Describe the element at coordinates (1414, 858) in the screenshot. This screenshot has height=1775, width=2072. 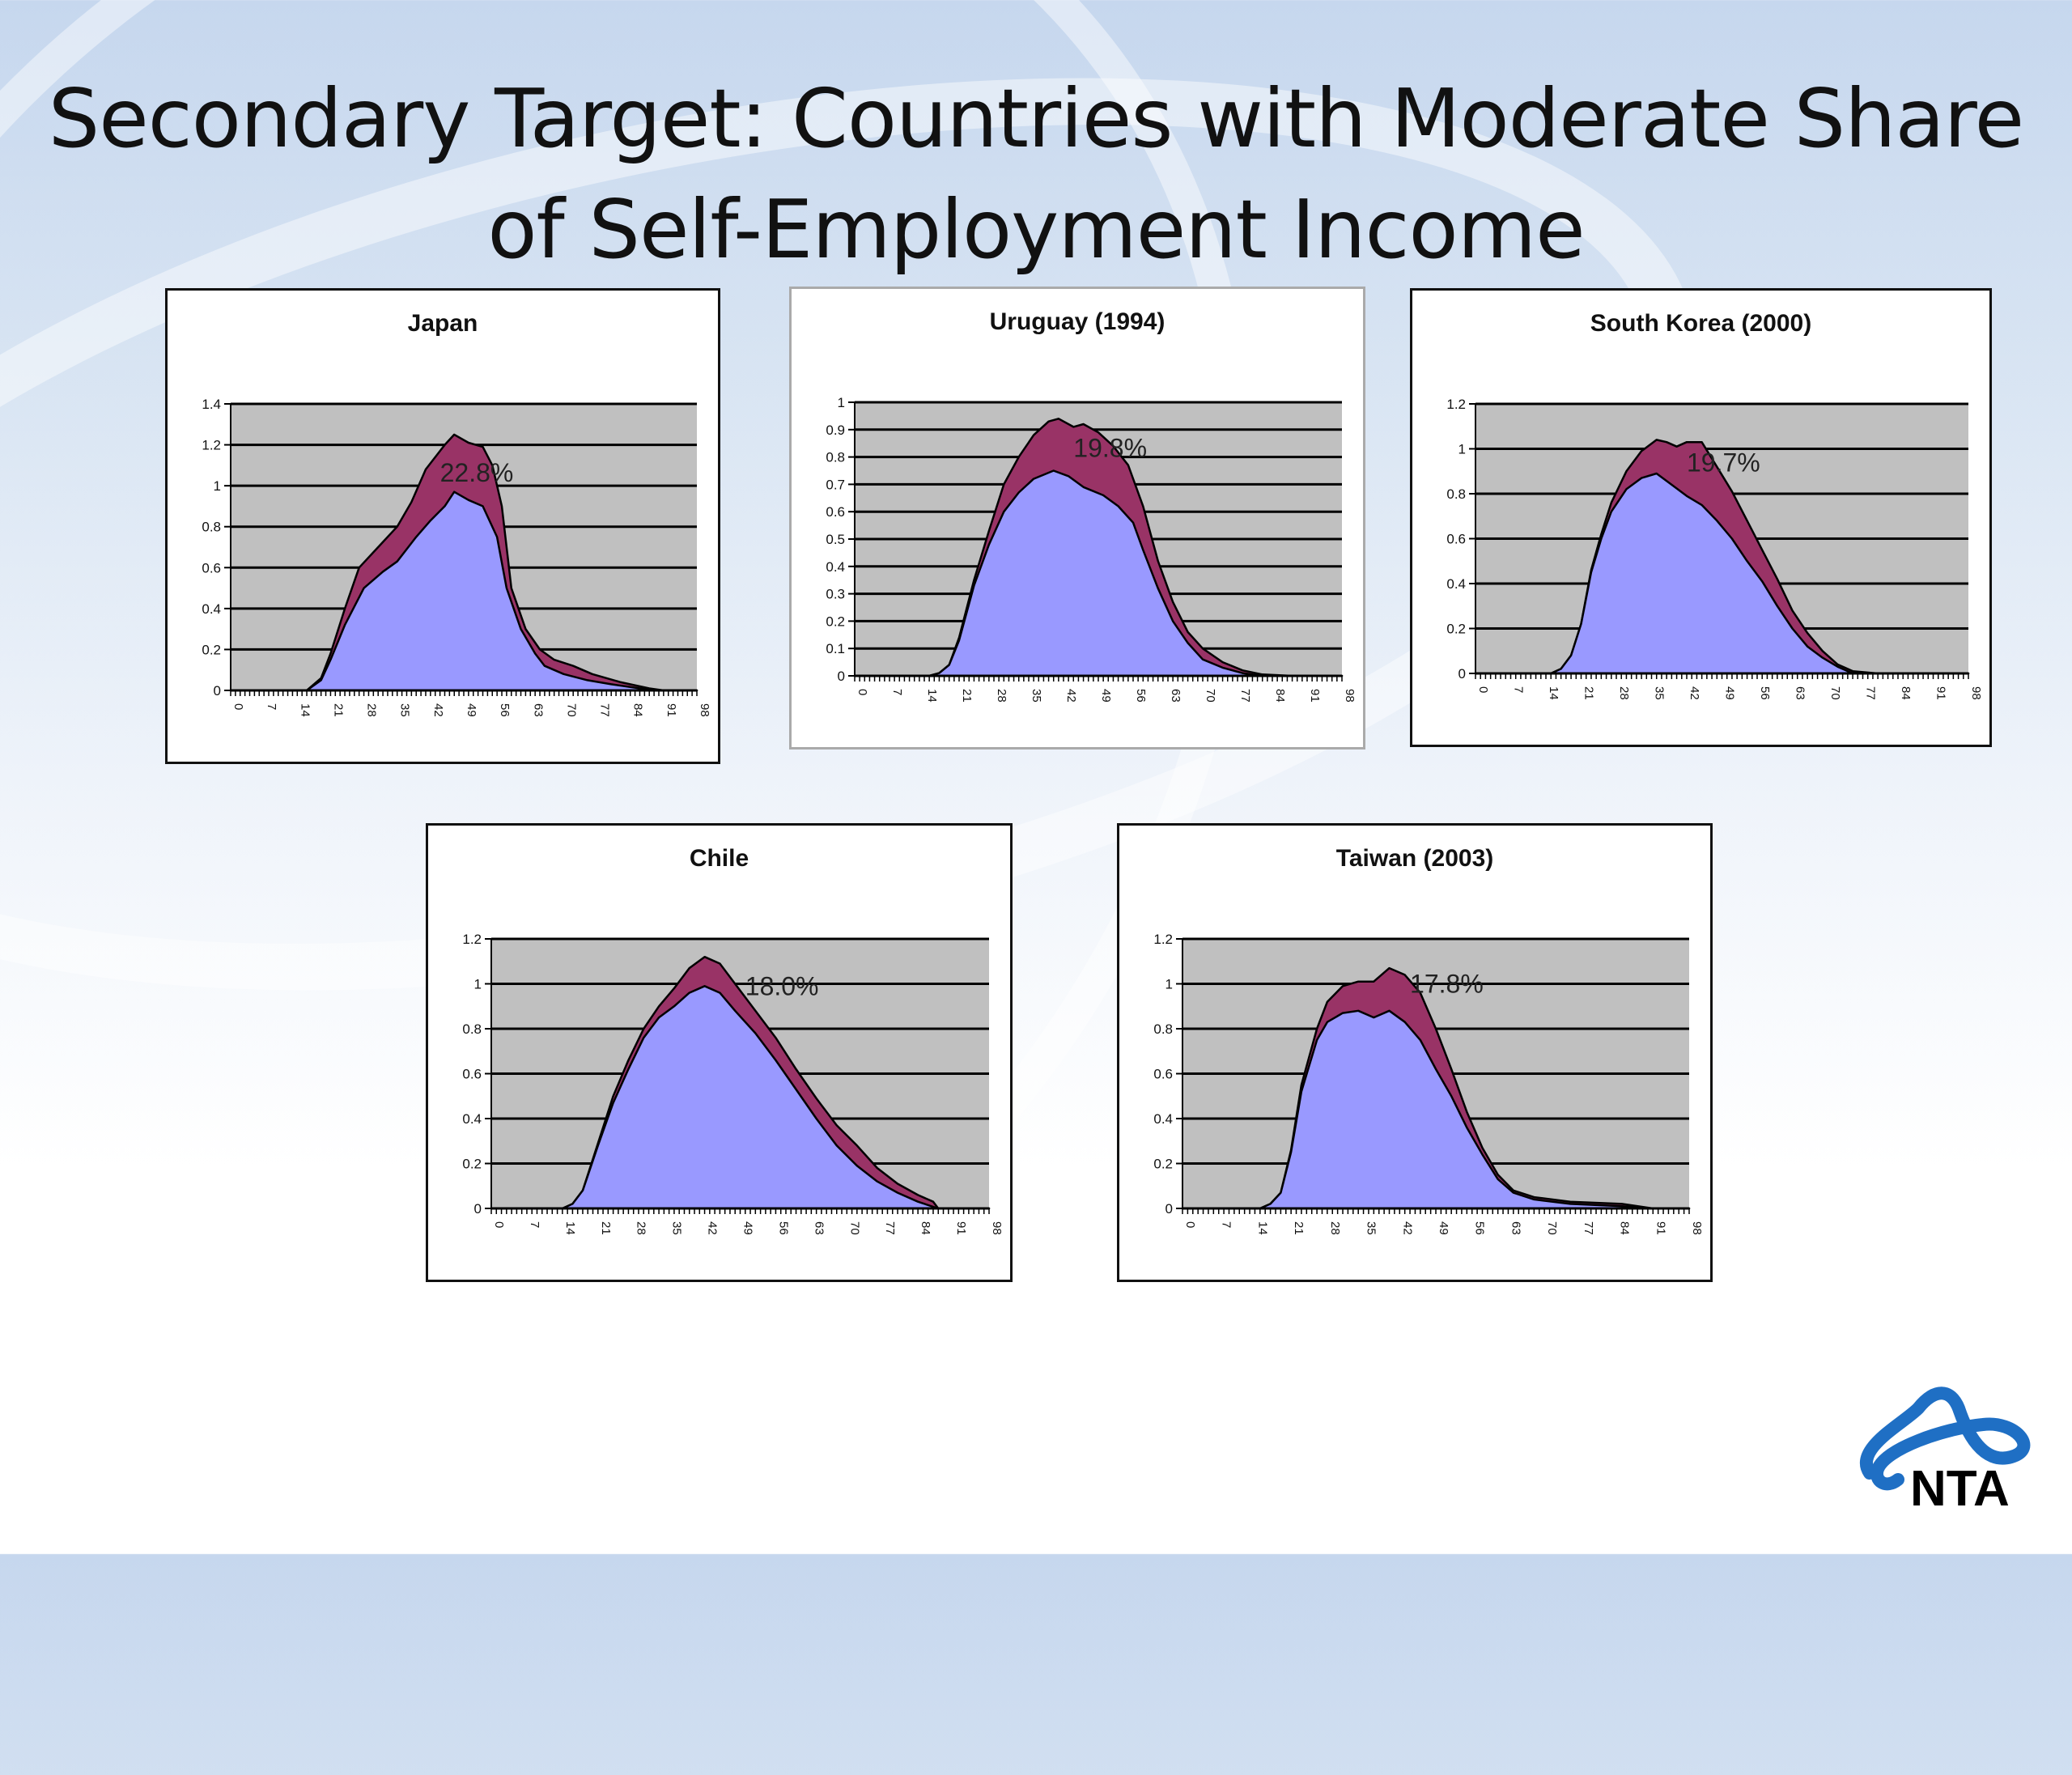
I see `chart-title: Taiwan (2003)` at that location.